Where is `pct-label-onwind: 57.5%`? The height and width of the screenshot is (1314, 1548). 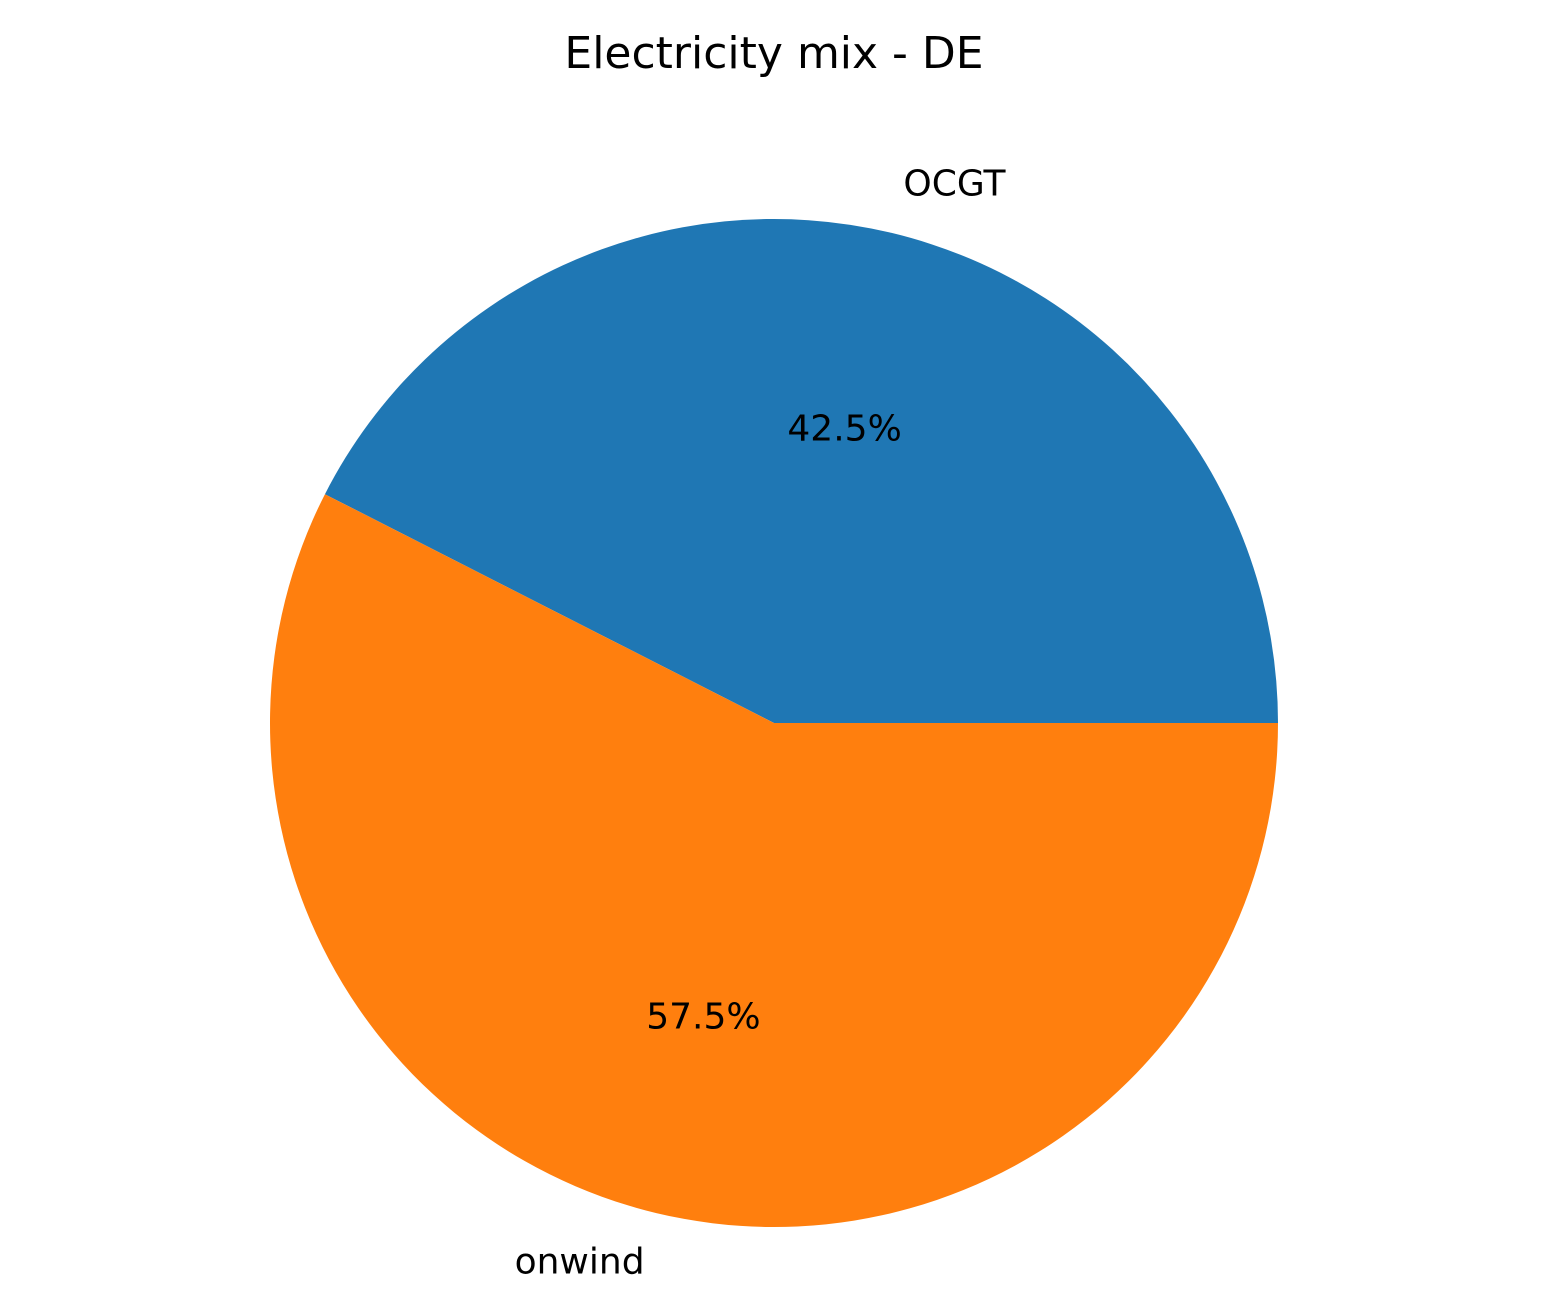
pct-label-onwind: 57.5% is located at coordinates (703, 1017).